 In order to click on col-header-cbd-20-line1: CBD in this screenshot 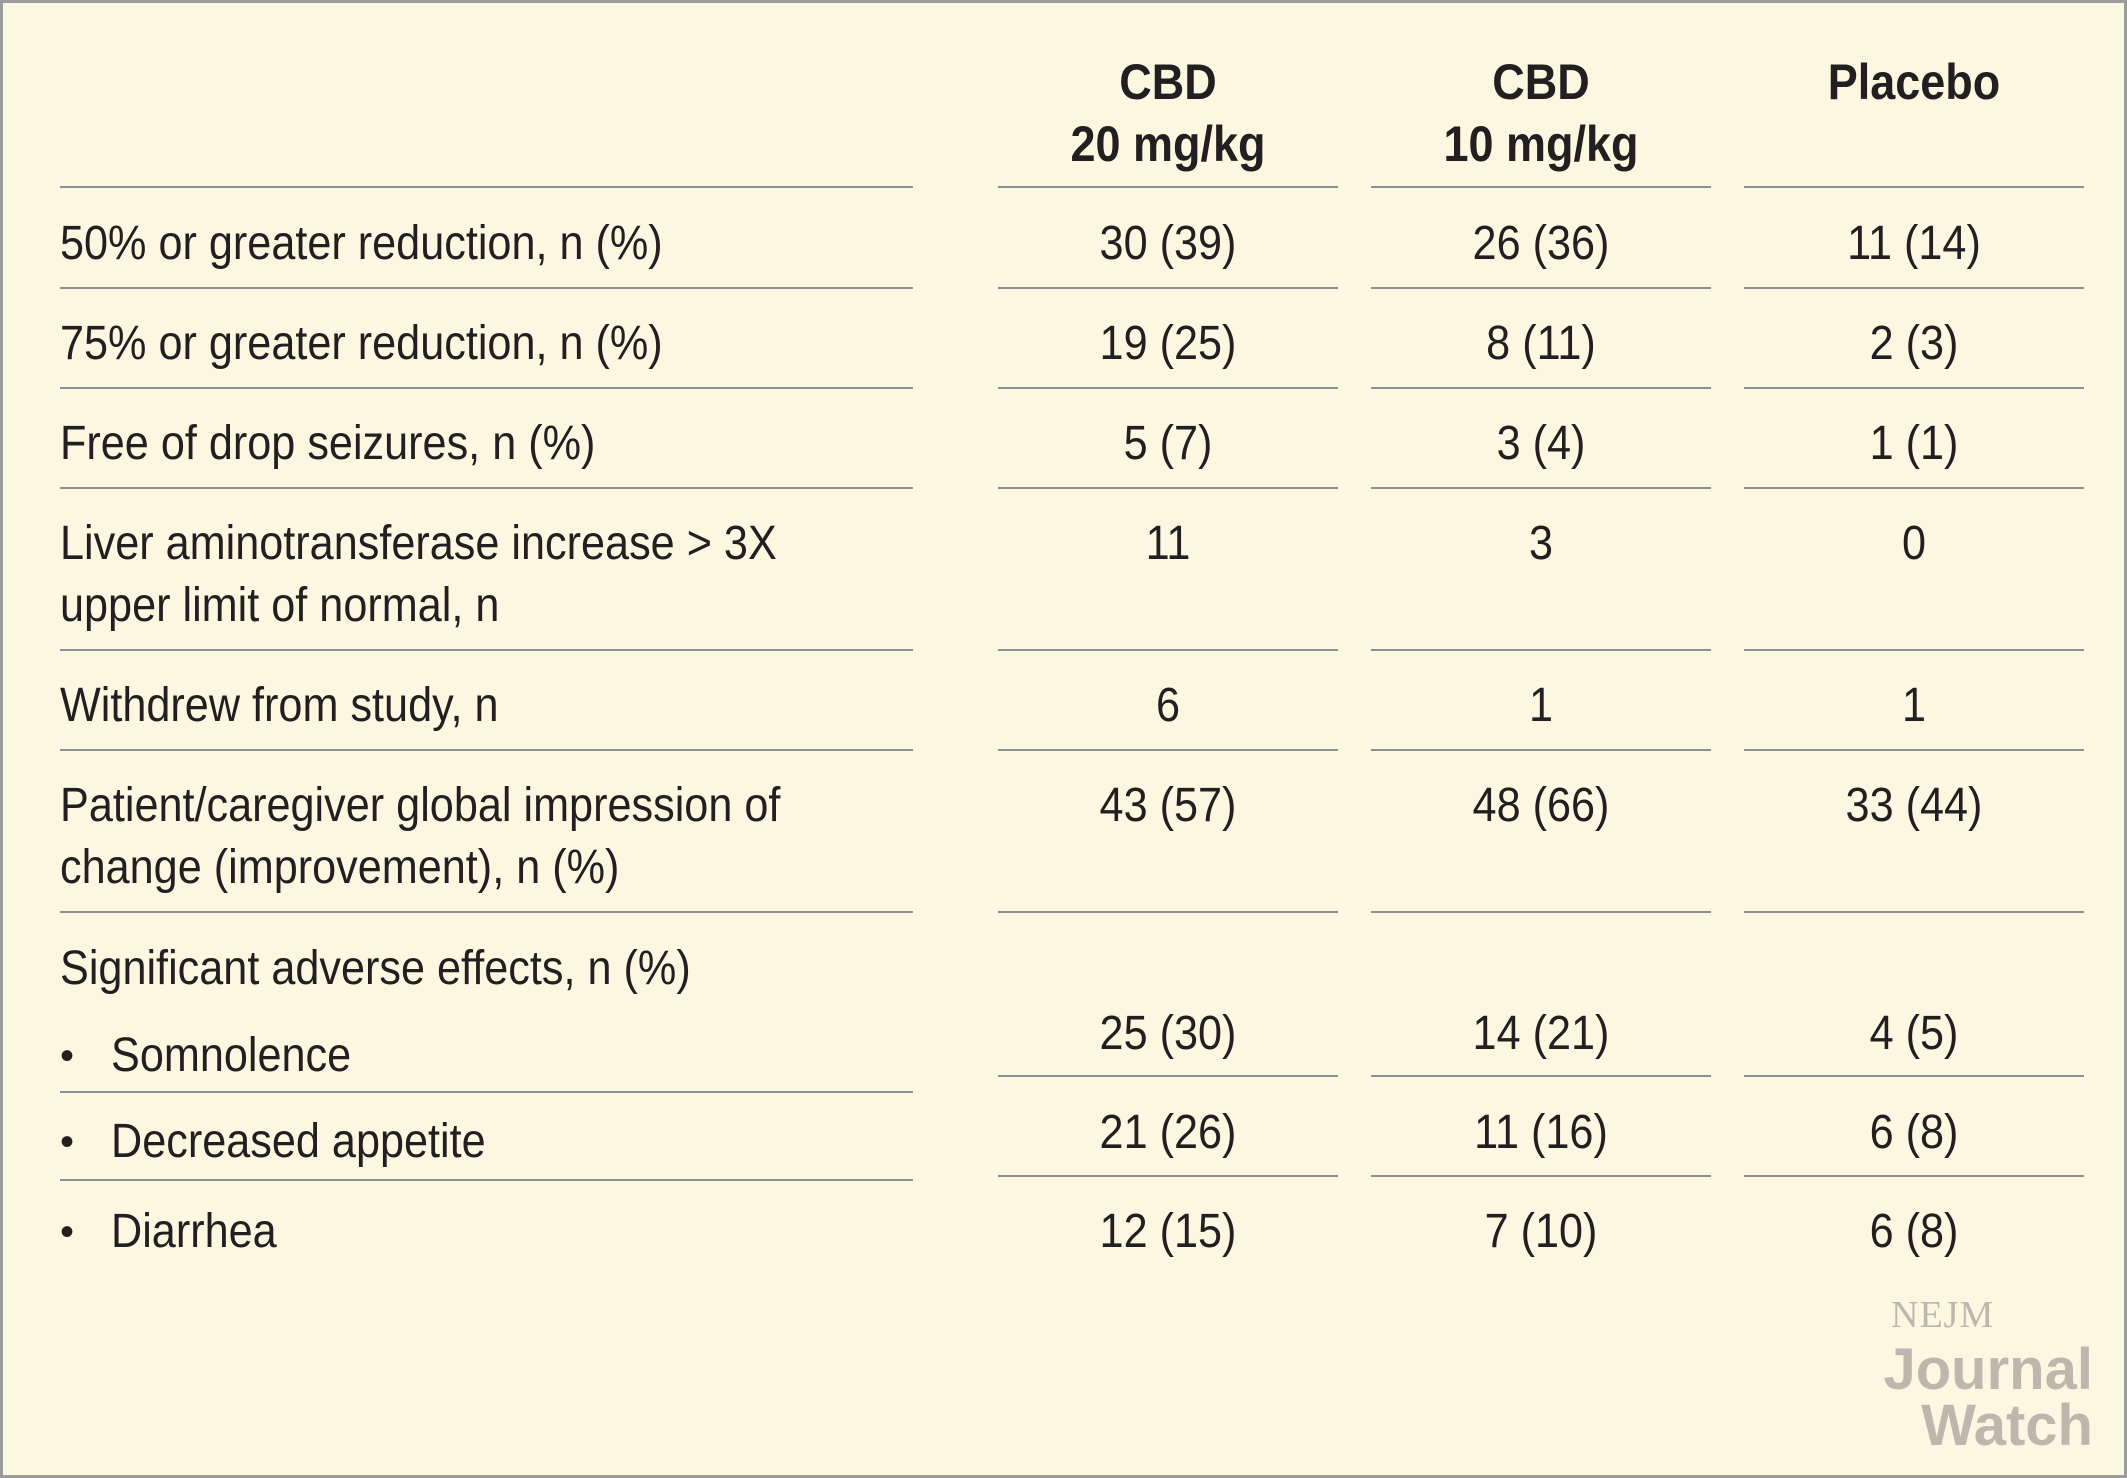, I will do `click(1168, 82)`.